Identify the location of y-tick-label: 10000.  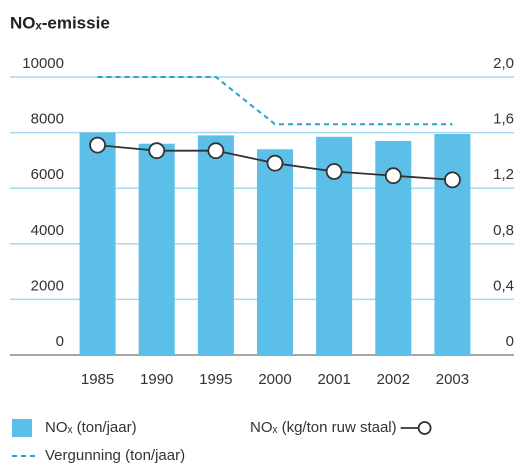
(43, 63).